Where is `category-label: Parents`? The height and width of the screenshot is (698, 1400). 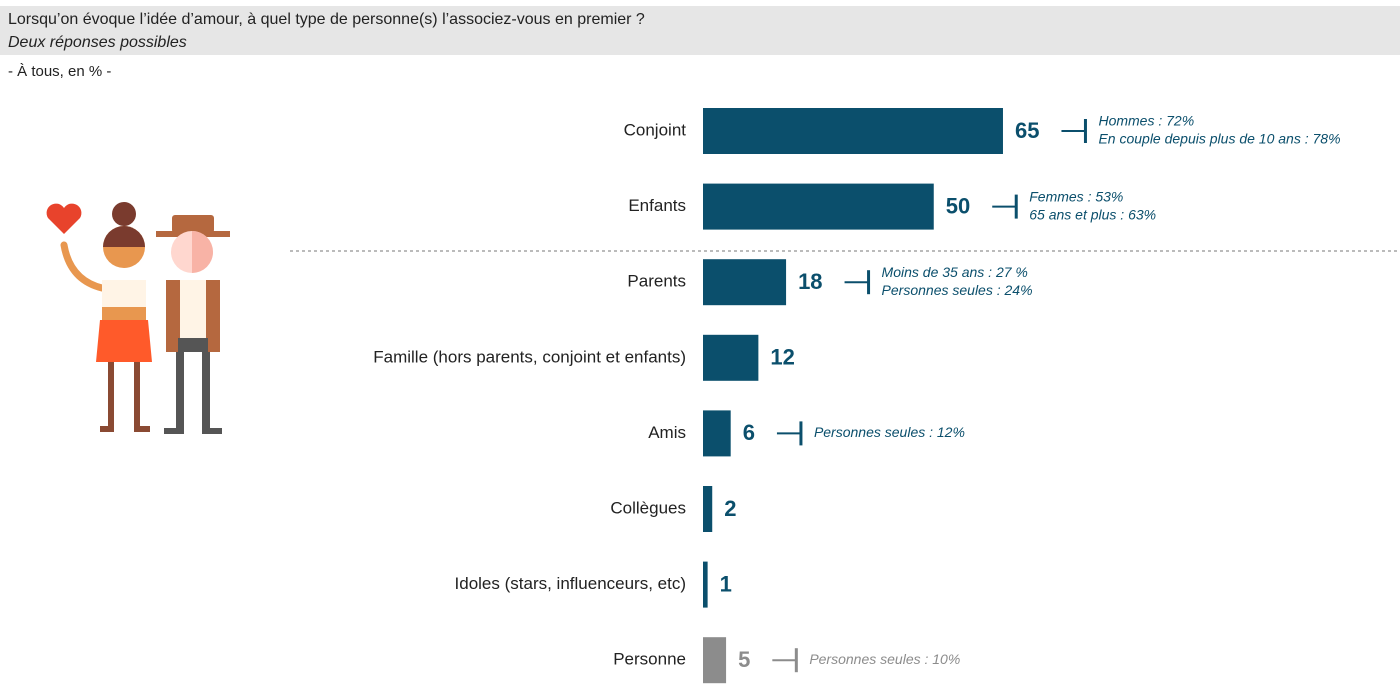
category-label: Parents is located at coordinates (656, 281).